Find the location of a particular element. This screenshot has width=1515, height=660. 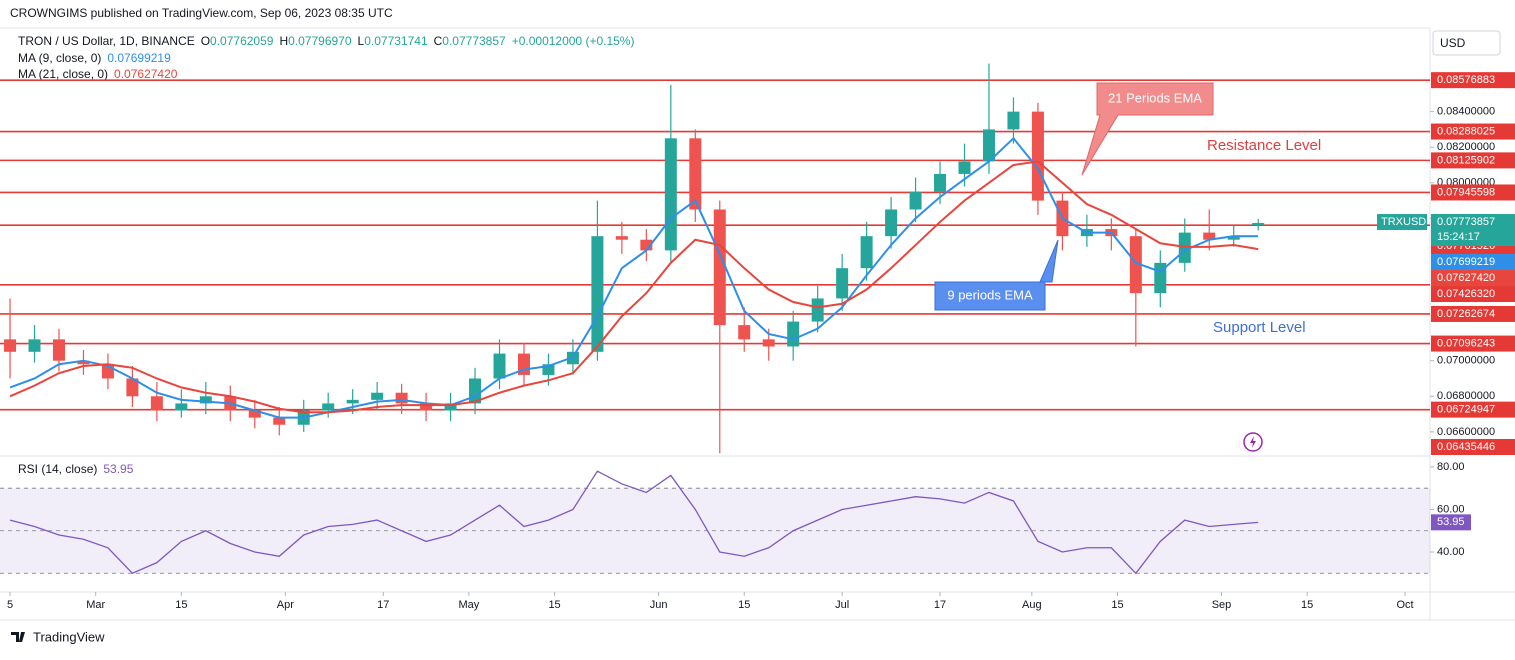

x-tick-label: Aug is located at coordinates (1032, 605).